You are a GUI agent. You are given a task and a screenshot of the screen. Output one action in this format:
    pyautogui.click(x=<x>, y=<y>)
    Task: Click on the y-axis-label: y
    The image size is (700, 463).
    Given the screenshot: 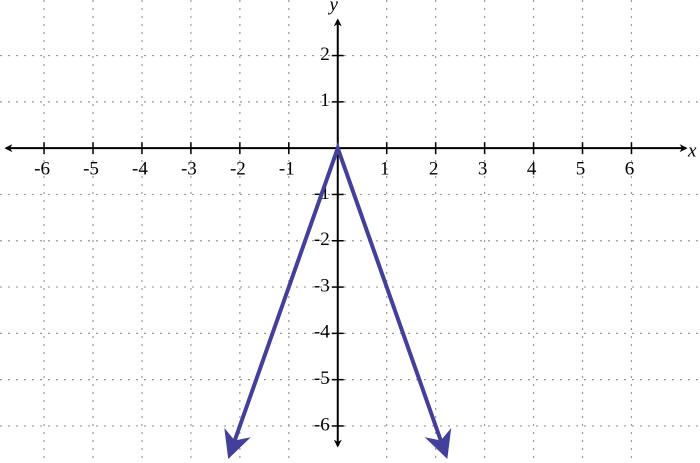 What is the action you would take?
    pyautogui.click(x=333, y=7)
    